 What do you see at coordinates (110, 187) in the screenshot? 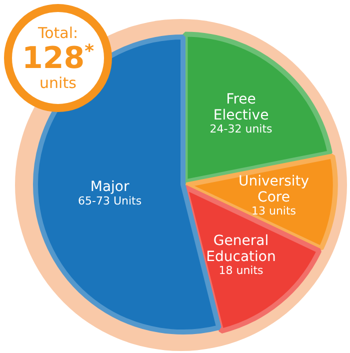
I see `slice-label: Major` at bounding box center [110, 187].